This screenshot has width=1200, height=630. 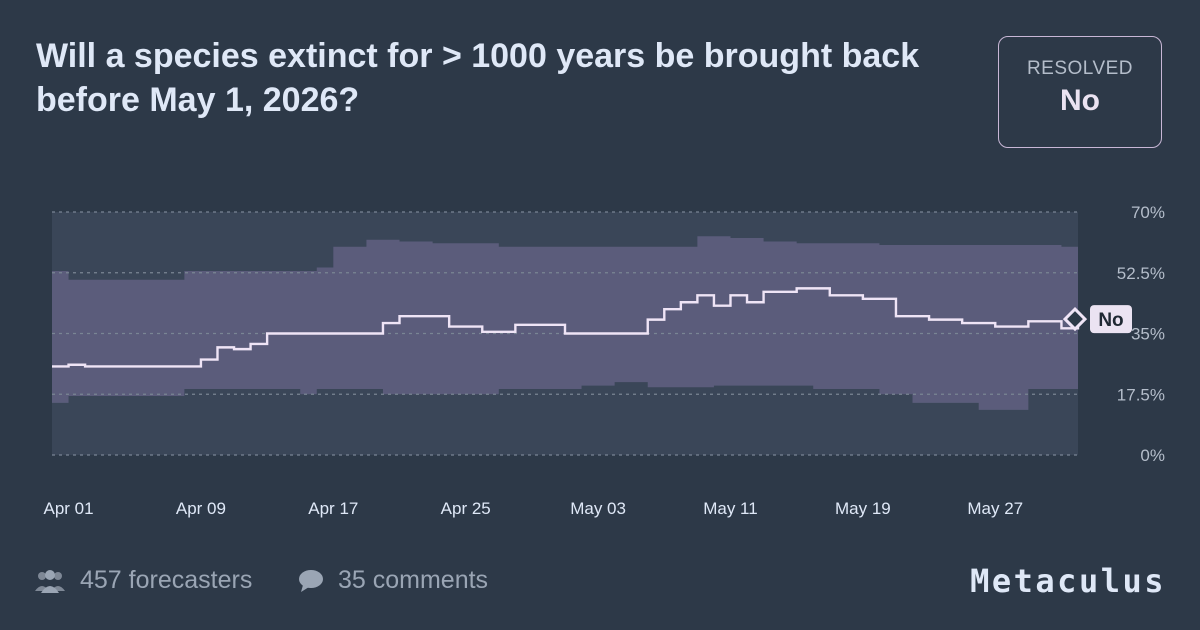 I want to click on users-icon, so click(x=50, y=581).